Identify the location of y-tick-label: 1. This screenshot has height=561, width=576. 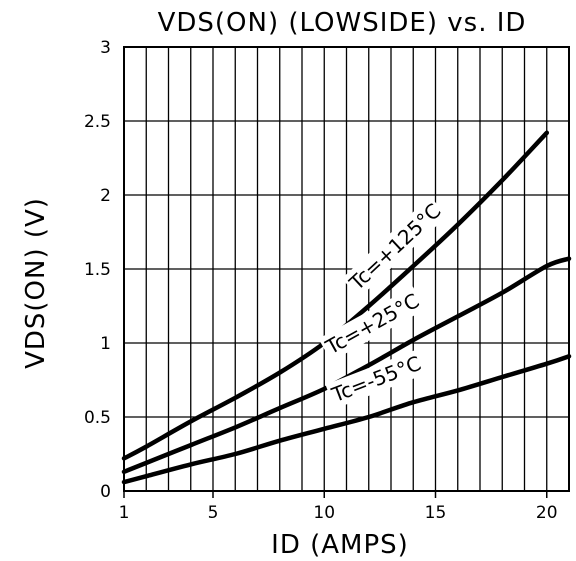
(105, 344).